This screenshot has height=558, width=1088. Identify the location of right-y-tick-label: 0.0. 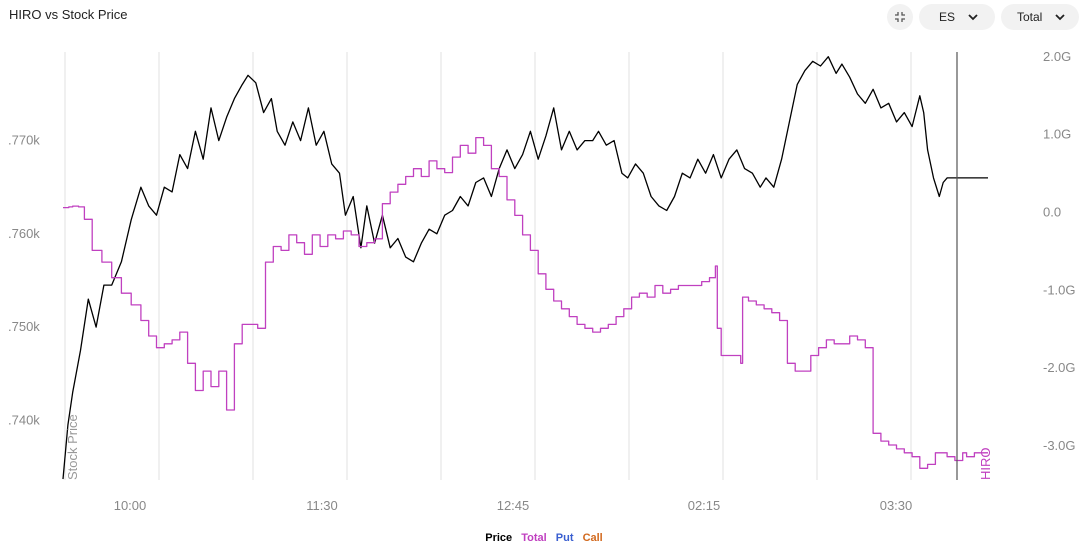
(1052, 212).